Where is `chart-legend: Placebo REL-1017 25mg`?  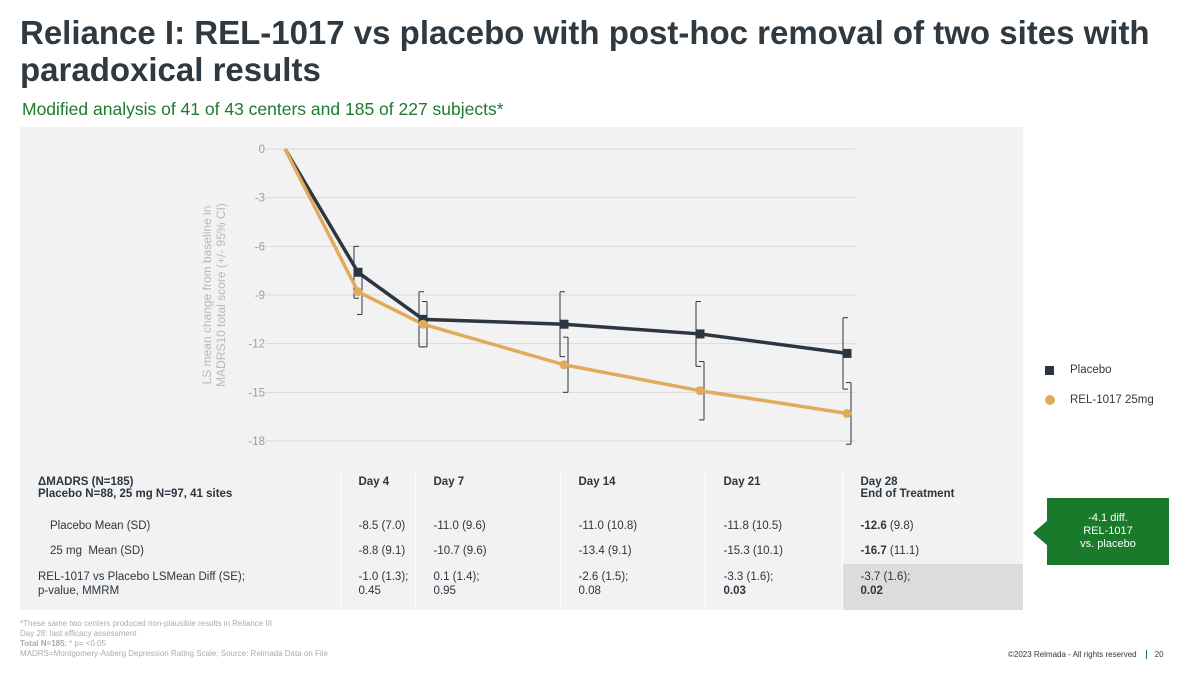 chart-legend: Placebo REL-1017 25mg is located at coordinates (1099, 392).